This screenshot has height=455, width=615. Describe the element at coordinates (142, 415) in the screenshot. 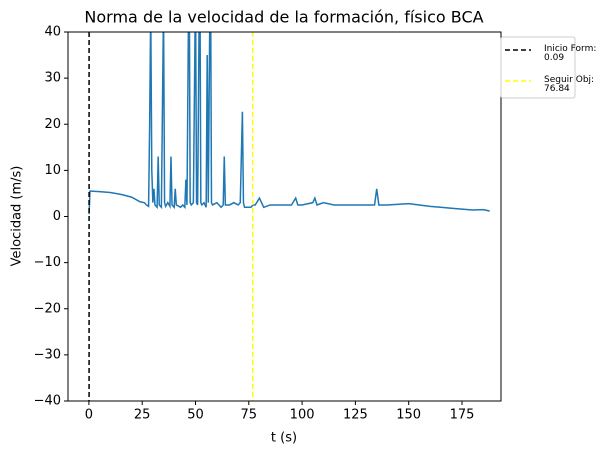

I see `x-tick-label: 25` at that location.